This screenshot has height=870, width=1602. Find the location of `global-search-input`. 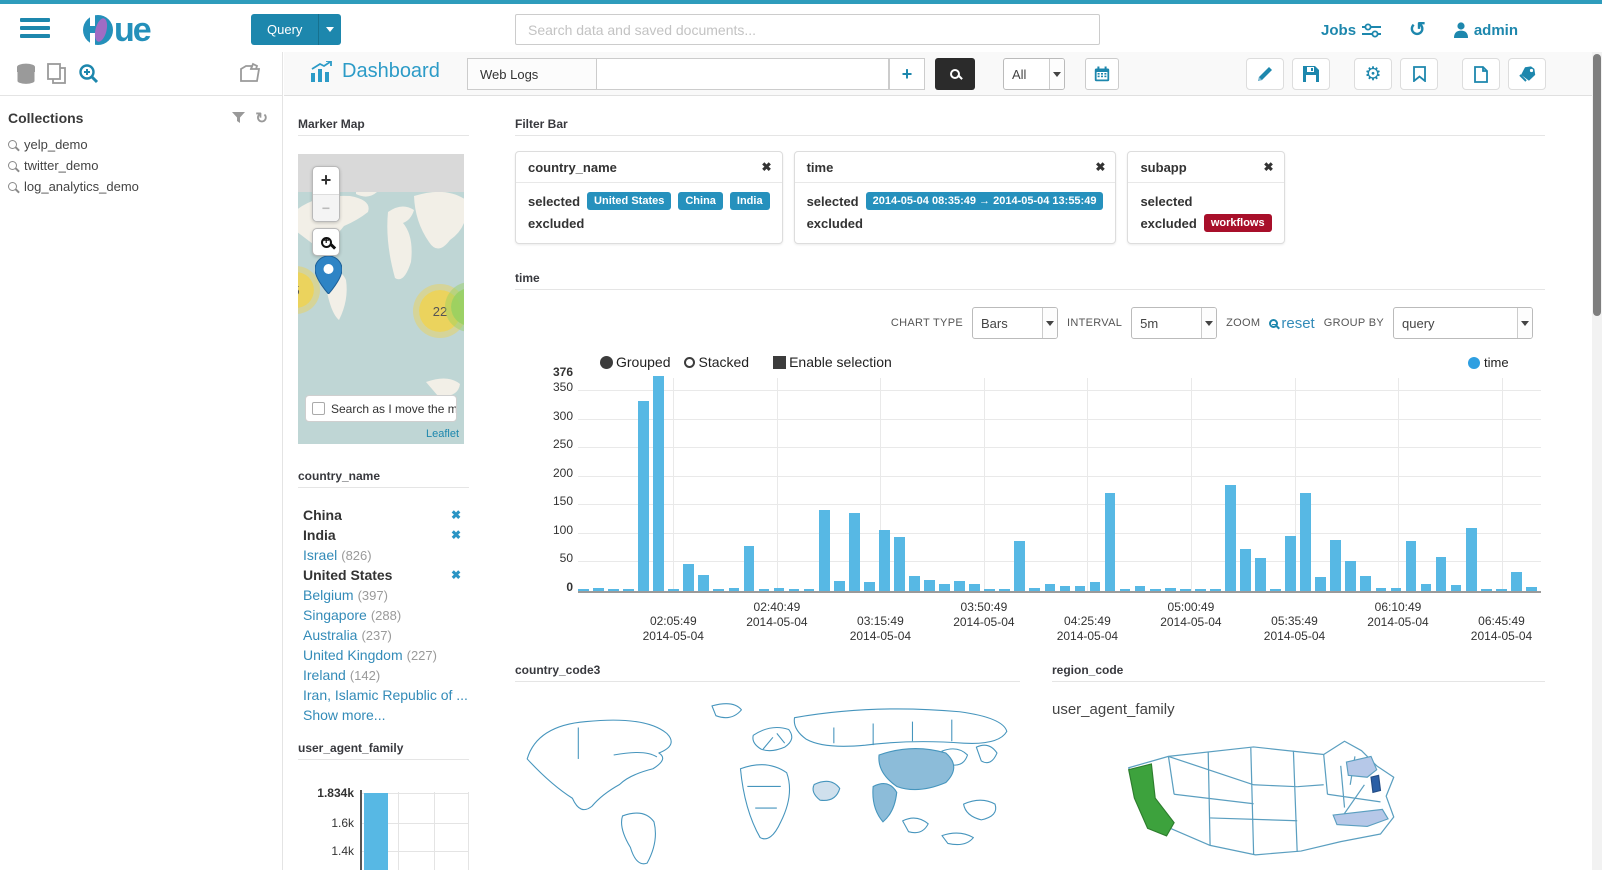

global-search-input is located at coordinates (807, 29).